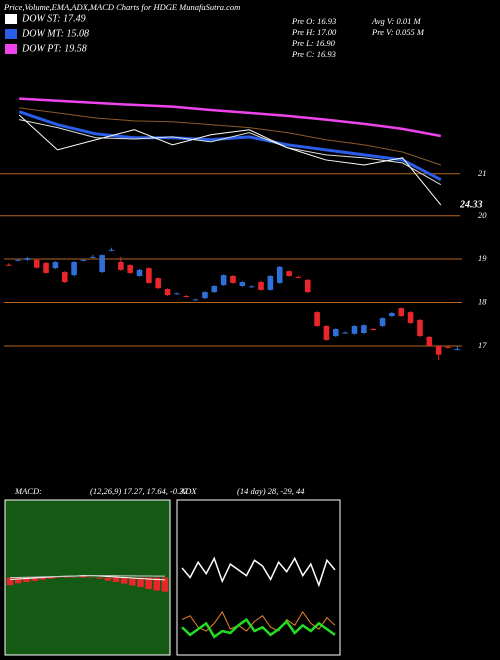 The image size is (500, 660). Describe the element at coordinates (482, 301) in the screenshot. I see `y-tick-label: 18` at that location.